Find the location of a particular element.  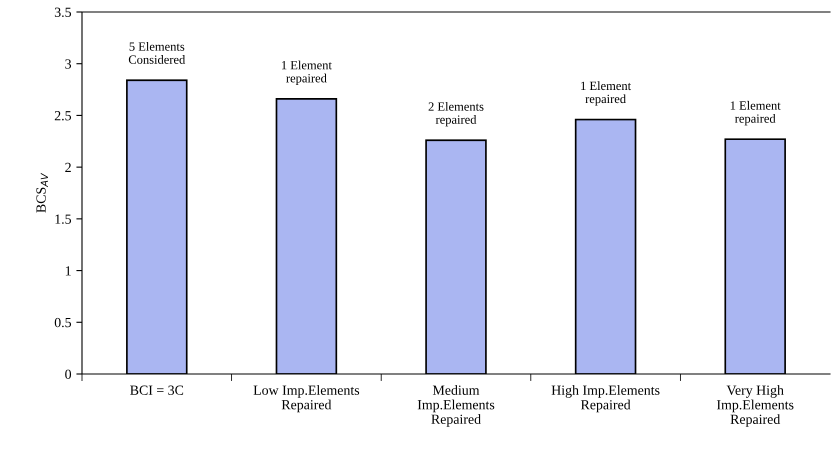

annotation: 2 Elements repaired is located at coordinates (456, 114).